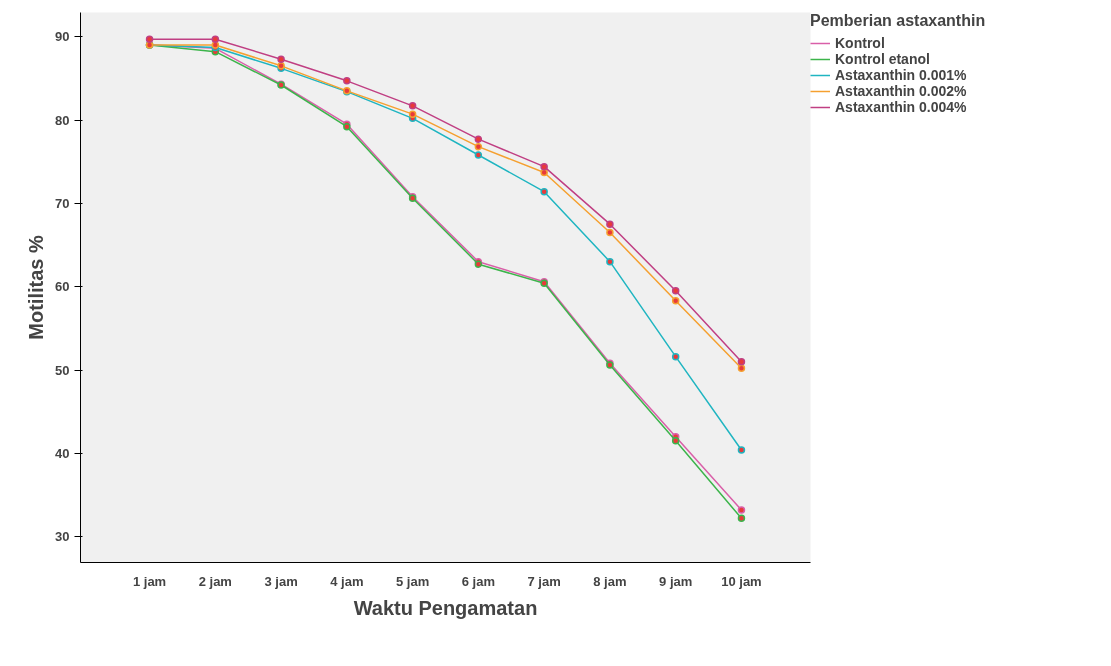  What do you see at coordinates (281, 581) in the screenshot?
I see `x-tick-label: 3 jam` at bounding box center [281, 581].